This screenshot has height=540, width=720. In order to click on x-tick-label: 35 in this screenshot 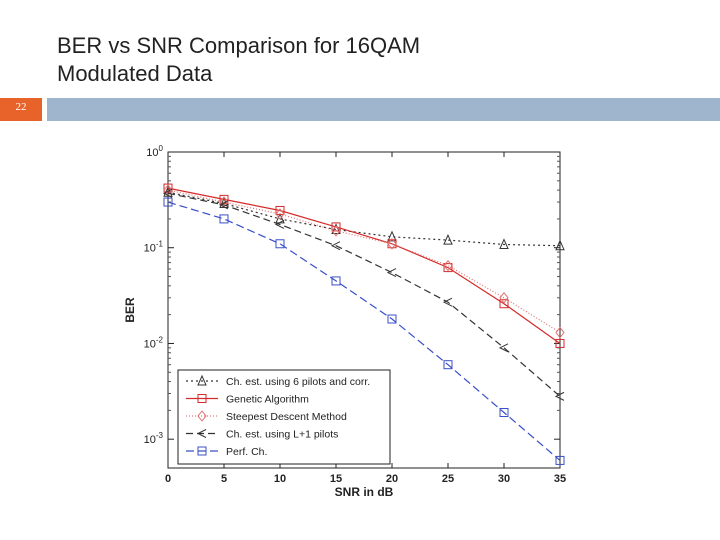, I will do `click(560, 479)`.